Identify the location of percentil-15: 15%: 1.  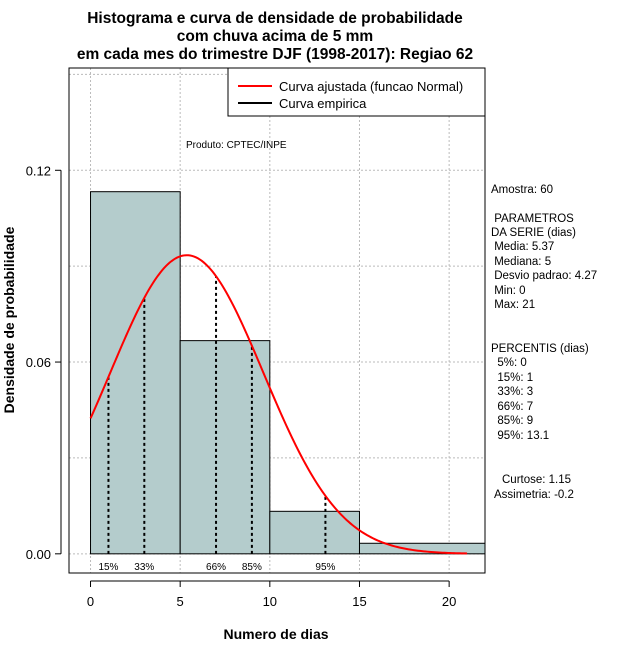
(512, 378).